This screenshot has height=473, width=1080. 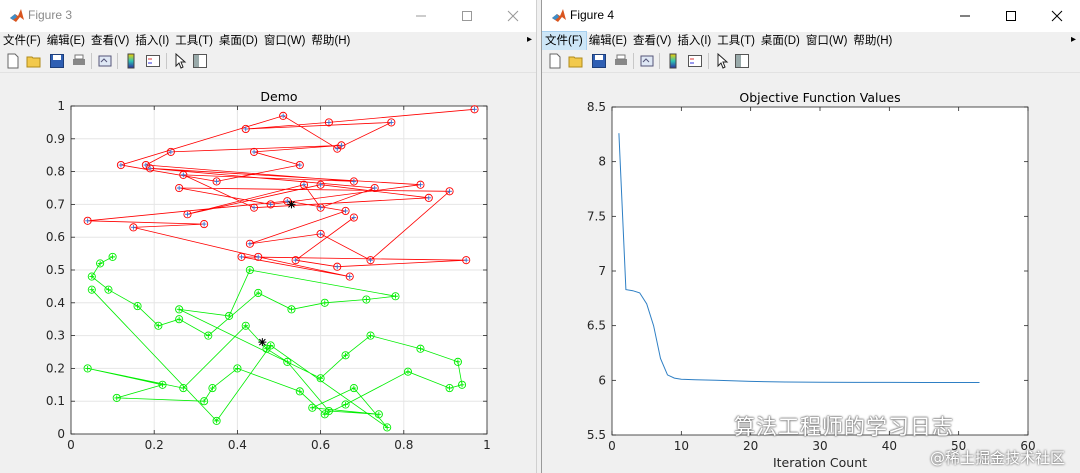 I want to click on title-bar: Figure 4, so click(x=811, y=16).